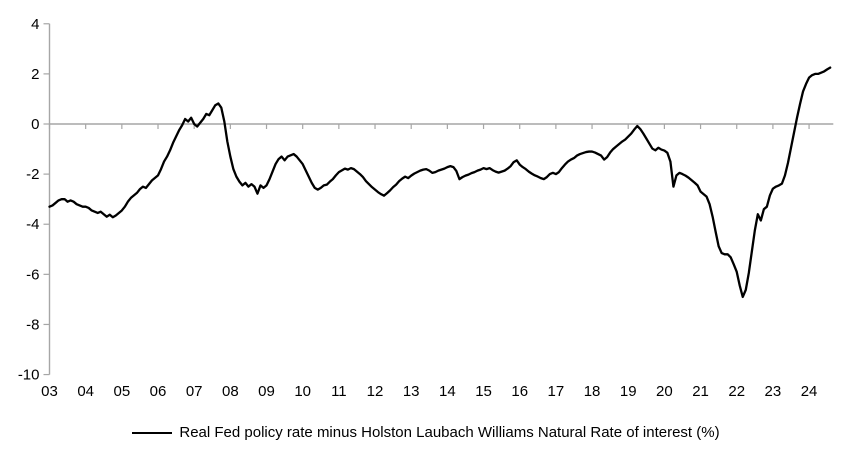 Image resolution: width=852 pixels, height=471 pixels. What do you see at coordinates (230, 391) in the screenshot?
I see `x-tick-label: 08` at bounding box center [230, 391].